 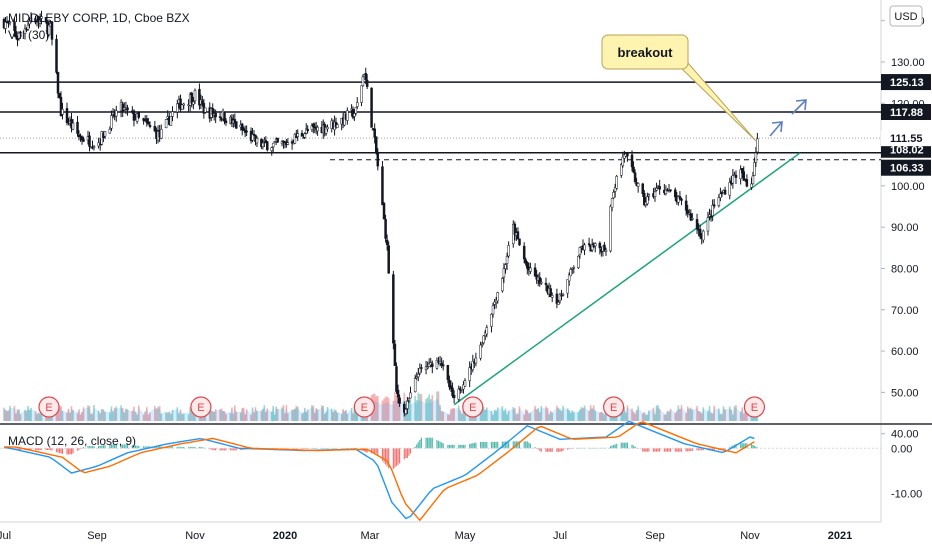 I want to click on time-axis: Jul Sep Nov 2020 Mar May Jul Sep Nov 2021, so click(x=426, y=536).